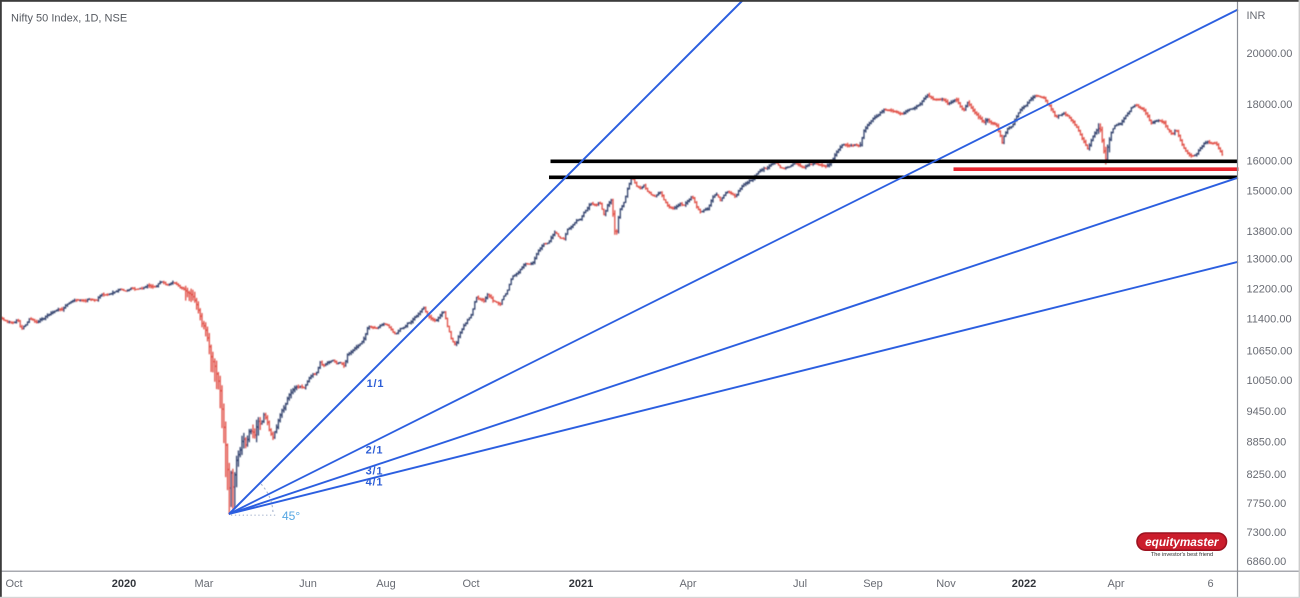 The width and height of the screenshot is (1300, 598). What do you see at coordinates (800, 584) in the screenshot?
I see `svg-text: Jul` at bounding box center [800, 584].